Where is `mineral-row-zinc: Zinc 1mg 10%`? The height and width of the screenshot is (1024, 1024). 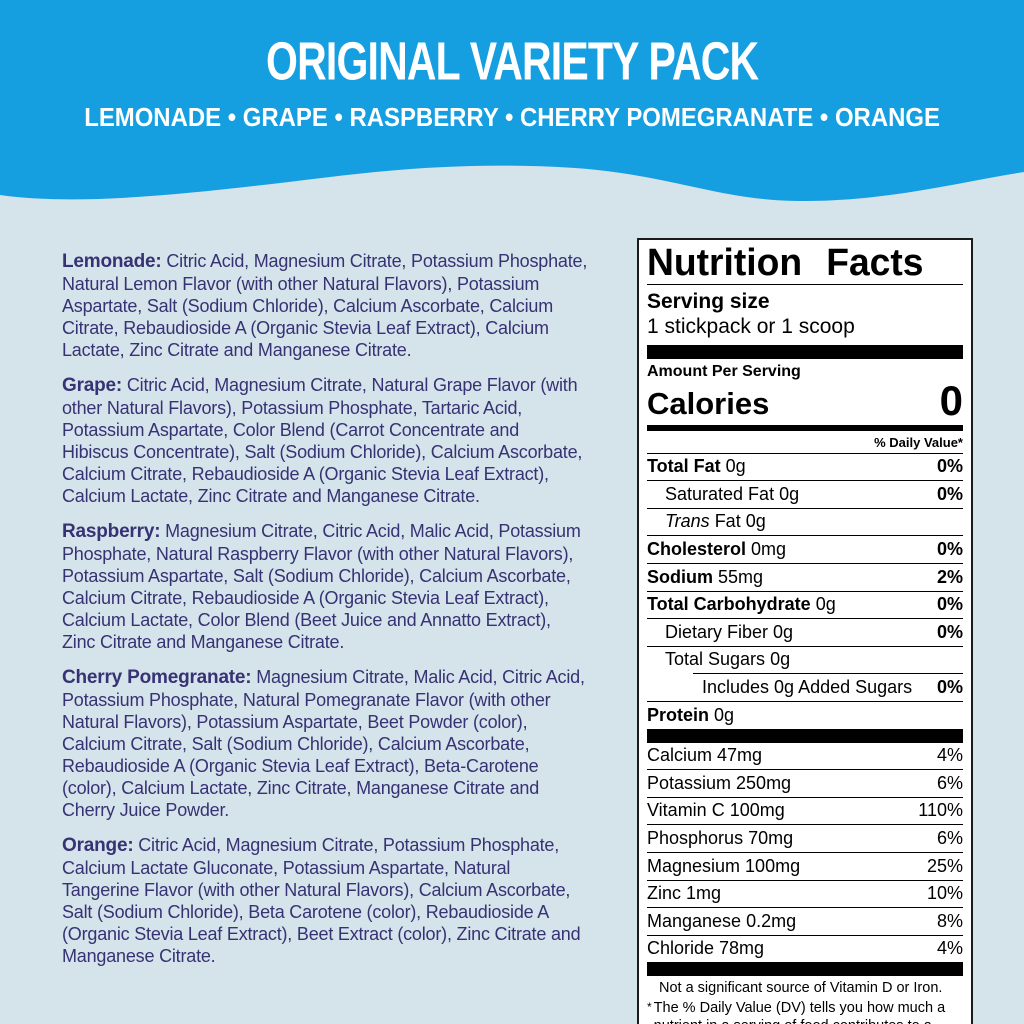
mineral-row-zinc: Zinc 1mg 10% is located at coordinates (805, 893).